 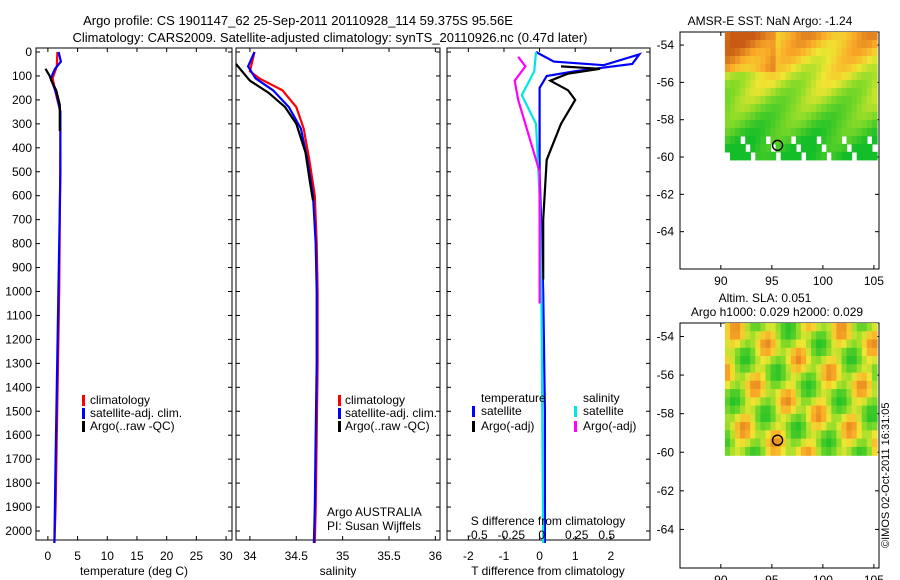 What do you see at coordinates (120, 400) in the screenshot?
I see `legend-label-climatology: climatology` at bounding box center [120, 400].